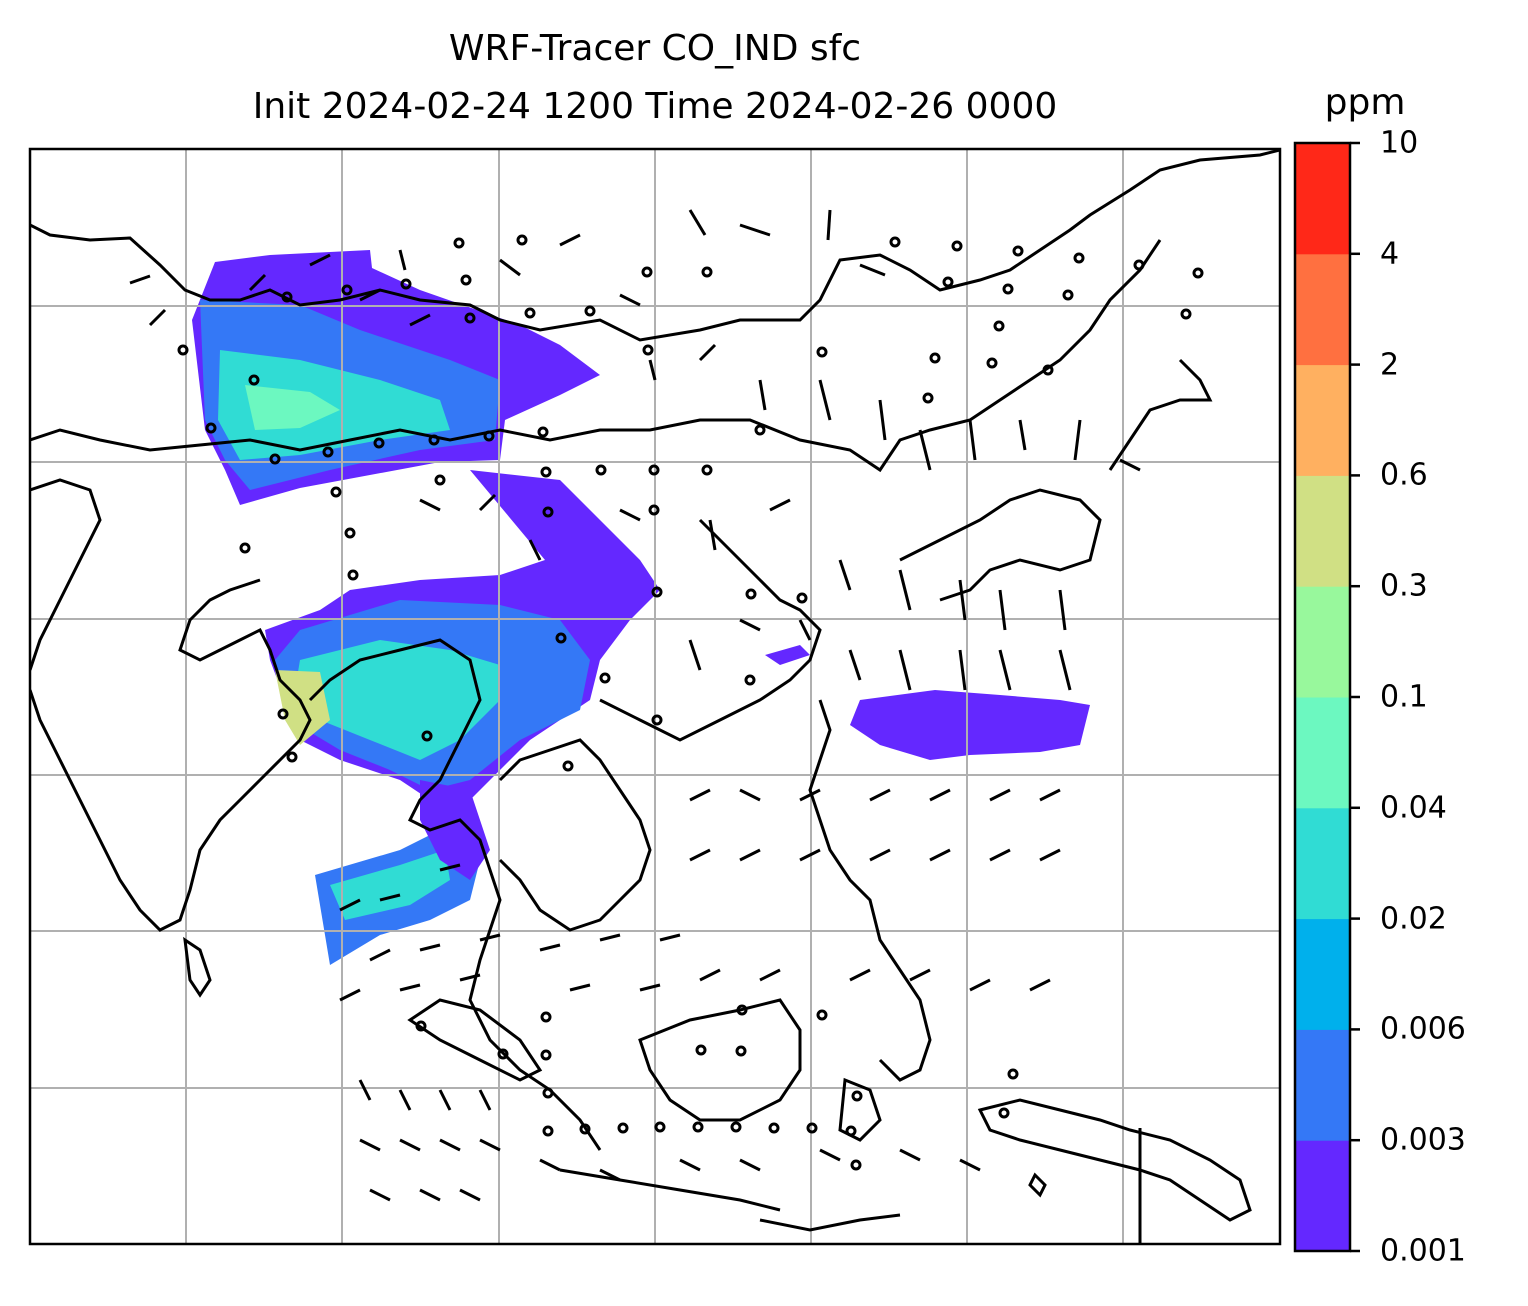 The image size is (1528, 1306). I want to click on colorbar-tick-label: 4, so click(1390, 254).